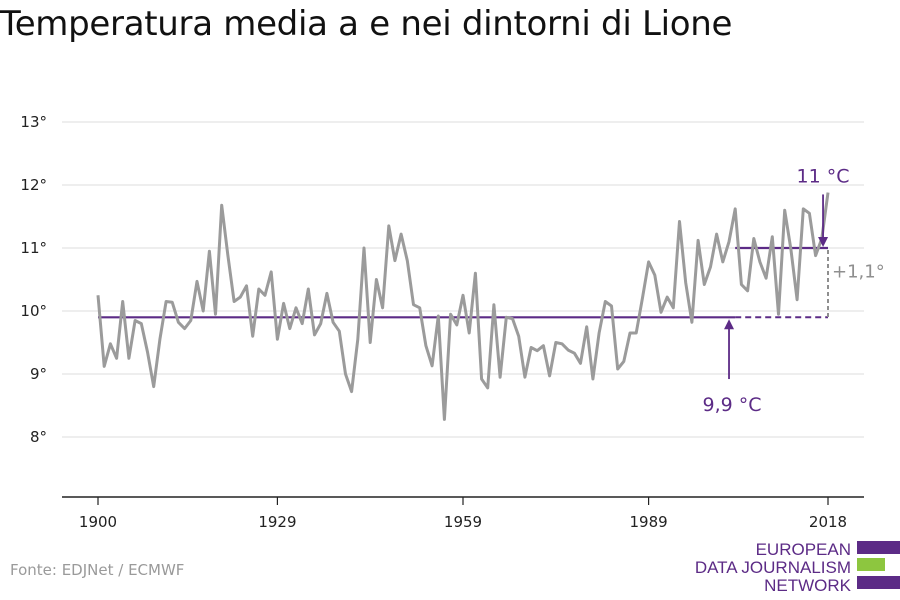  What do you see at coordinates (878, 582) in the screenshot?
I see `logo-bar-bottom` at bounding box center [878, 582].